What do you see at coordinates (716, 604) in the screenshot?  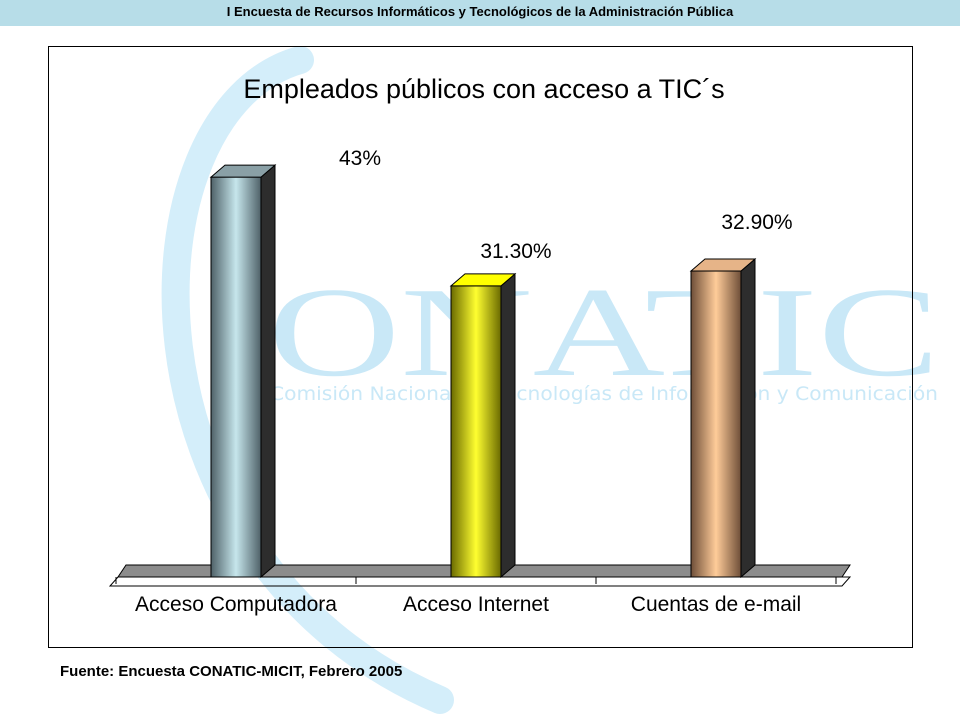 I see `category-label-3: Cuentas de e-mail` at bounding box center [716, 604].